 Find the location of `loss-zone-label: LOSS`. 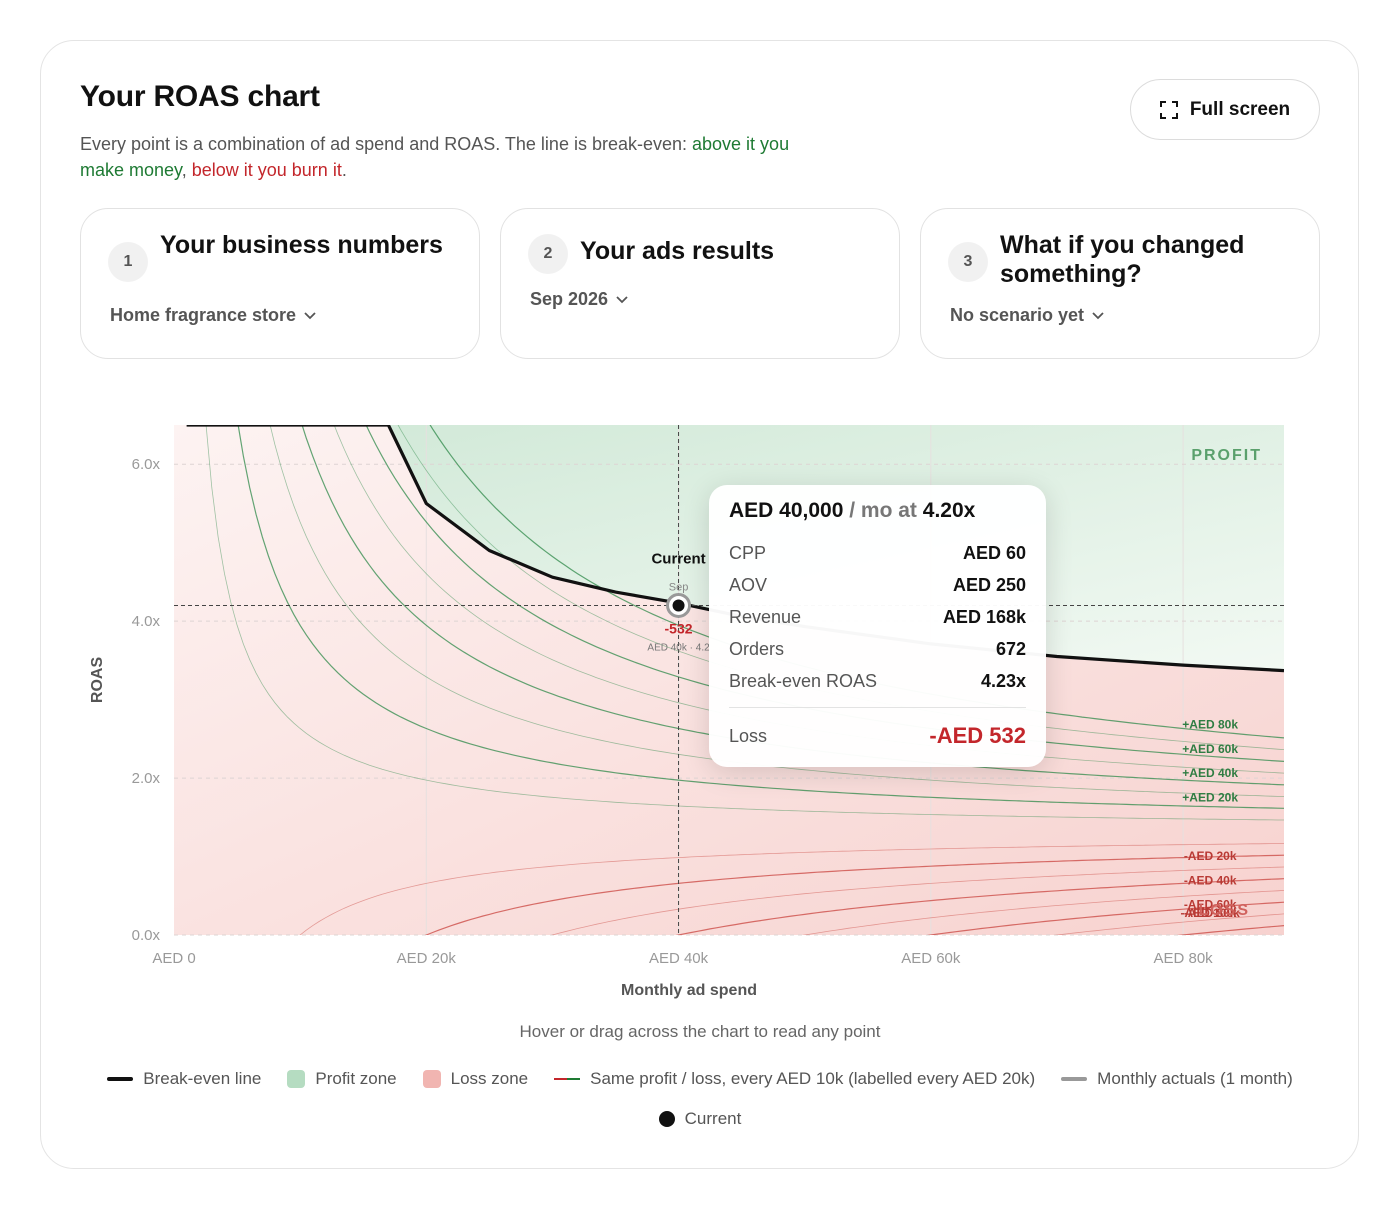

loss-zone-label: LOSS is located at coordinates (1224, 910).